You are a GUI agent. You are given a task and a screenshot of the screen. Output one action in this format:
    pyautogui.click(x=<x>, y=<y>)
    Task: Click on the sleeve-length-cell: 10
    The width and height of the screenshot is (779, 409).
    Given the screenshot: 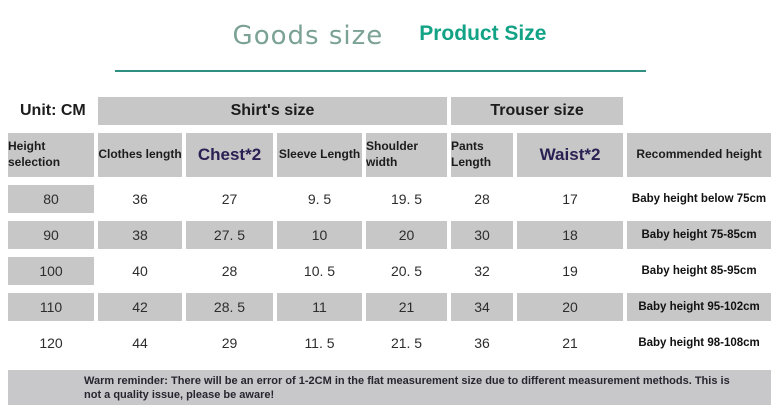 What is the action you would take?
    pyautogui.click(x=319, y=235)
    